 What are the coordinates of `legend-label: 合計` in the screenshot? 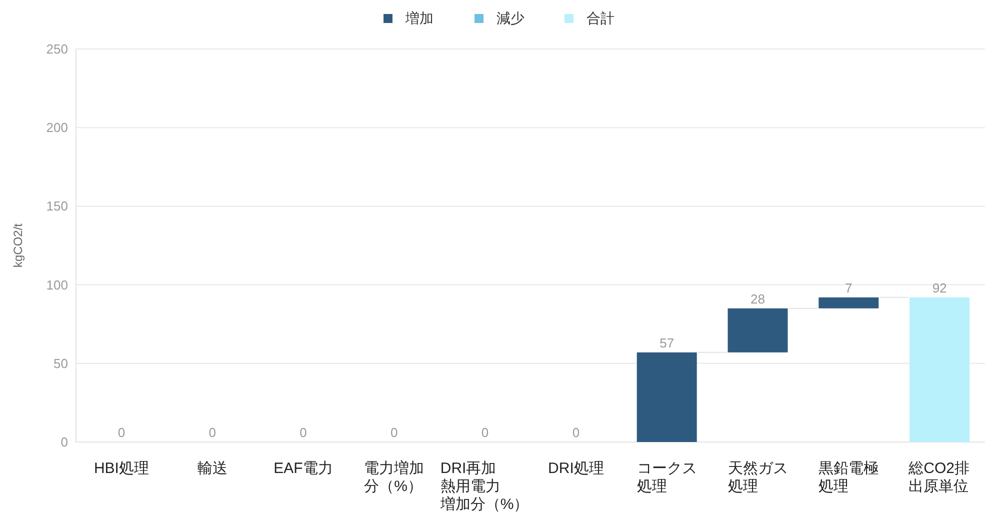 It's located at (600, 18).